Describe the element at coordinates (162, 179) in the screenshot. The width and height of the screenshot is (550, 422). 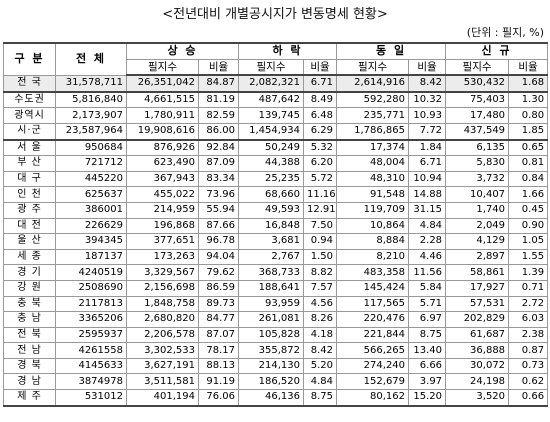
I see `table-cell: 367,943` at that location.